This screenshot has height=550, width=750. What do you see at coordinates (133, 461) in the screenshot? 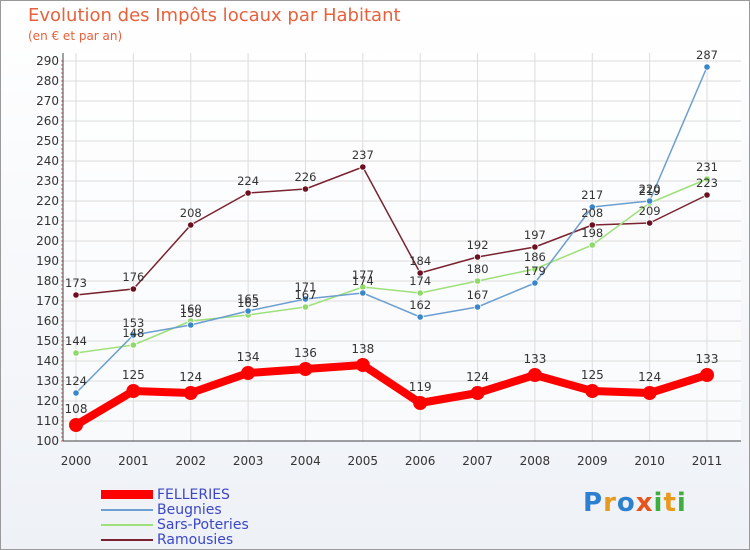
I see `x-tick-label: 2001` at bounding box center [133, 461].